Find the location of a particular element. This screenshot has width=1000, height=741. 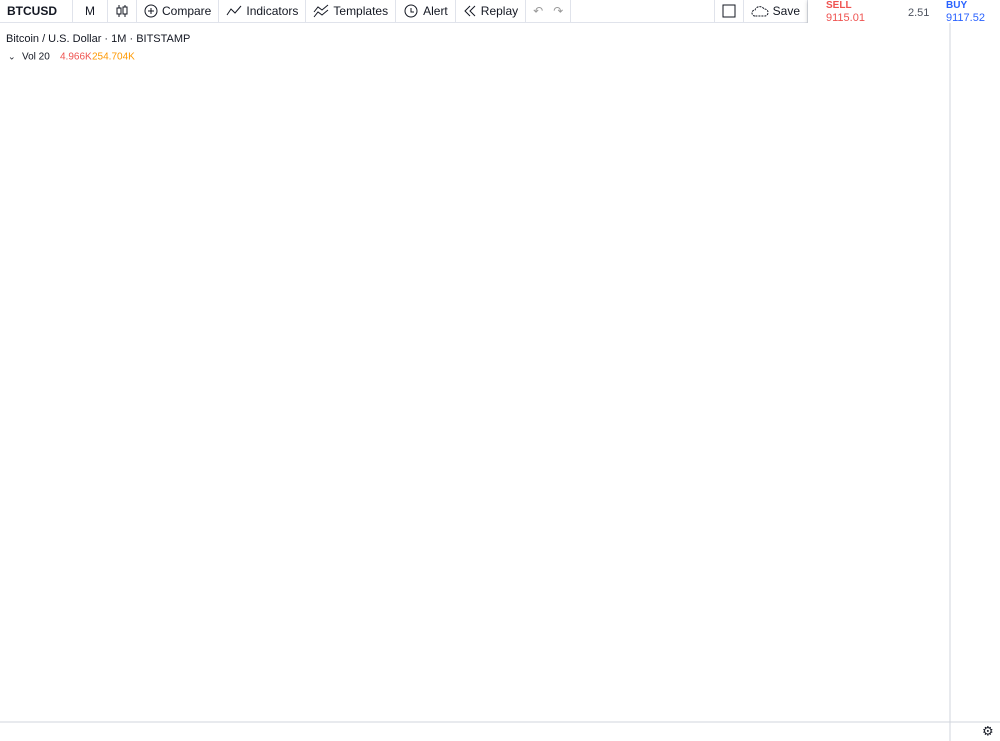

plus-icon is located at coordinates (151, 11).